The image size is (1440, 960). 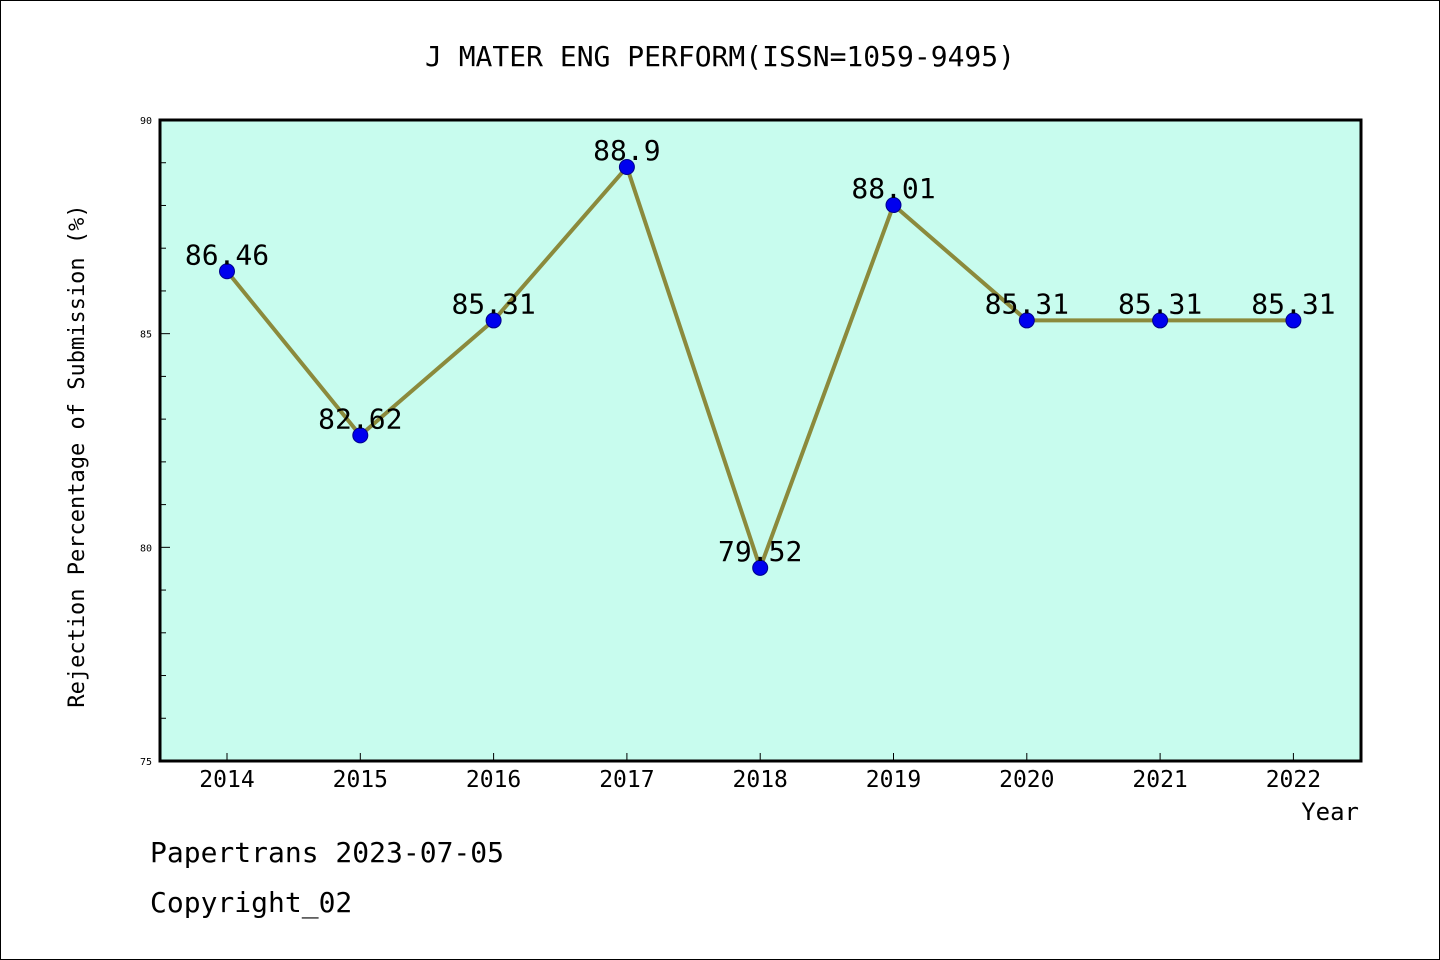 What do you see at coordinates (760, 551) in the screenshot?
I see `data-label: 79.52` at bounding box center [760, 551].